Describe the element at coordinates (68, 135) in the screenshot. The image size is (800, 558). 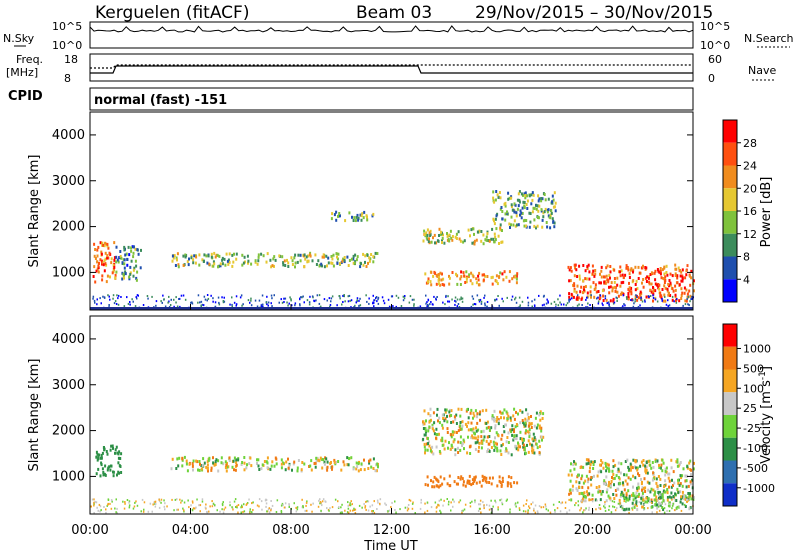
I see `y-tick-label: 4000` at that location.